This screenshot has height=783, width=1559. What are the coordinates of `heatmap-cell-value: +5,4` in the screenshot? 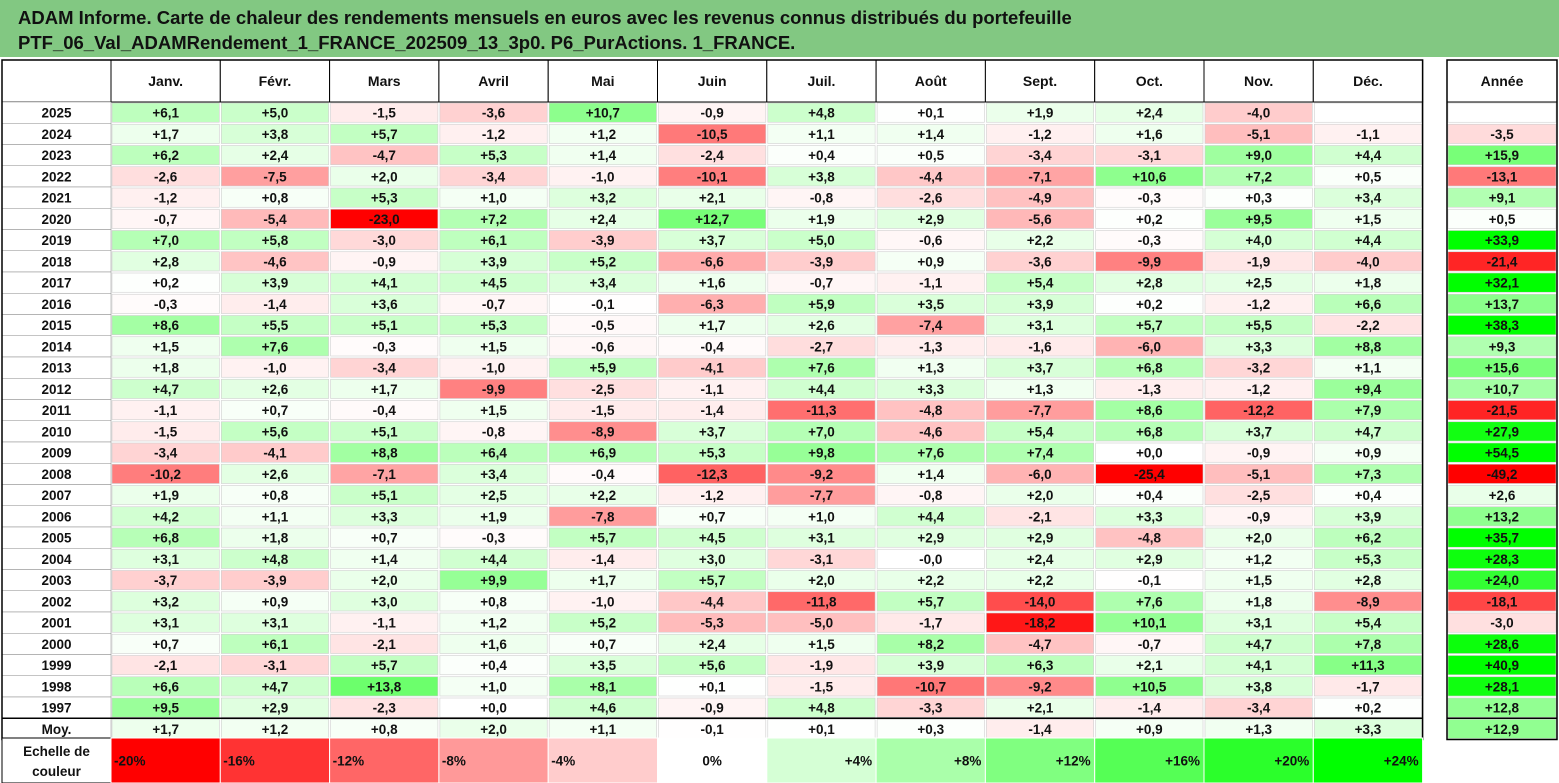 It's located at (1040, 283).